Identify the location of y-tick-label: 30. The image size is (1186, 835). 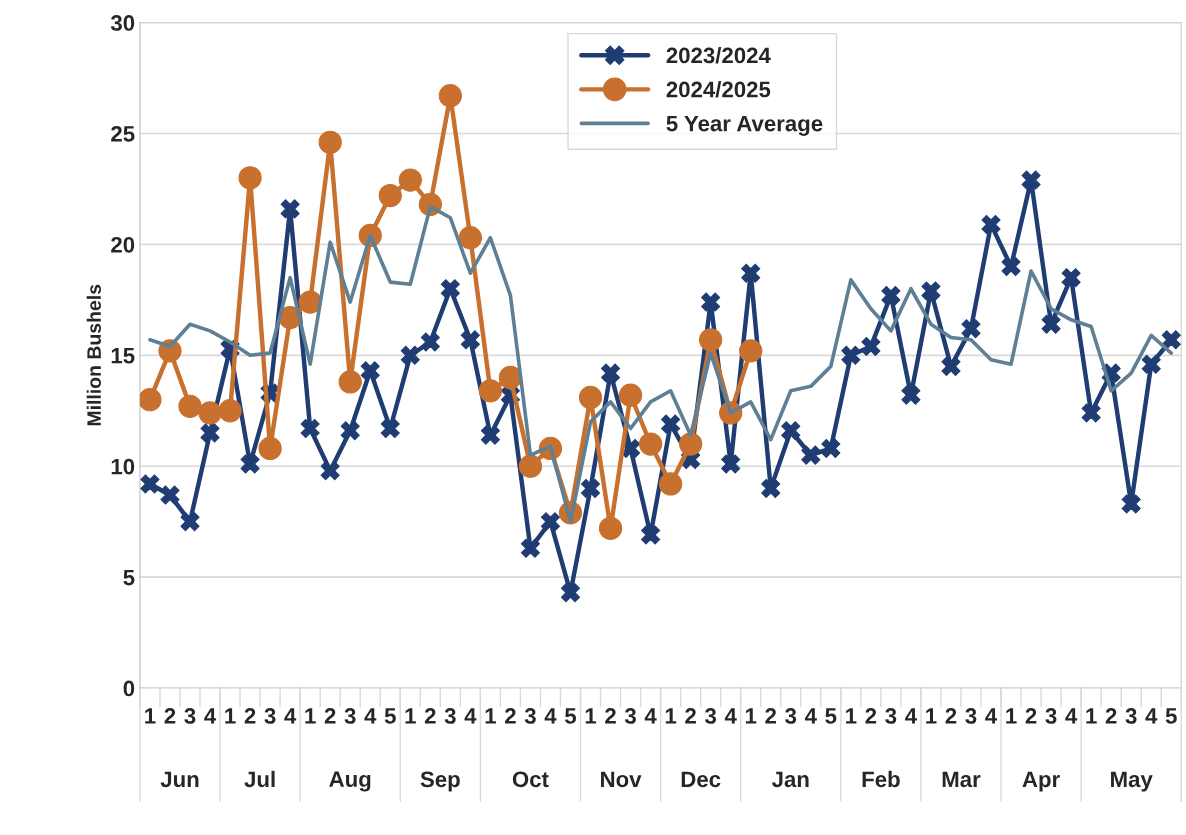
(122, 23).